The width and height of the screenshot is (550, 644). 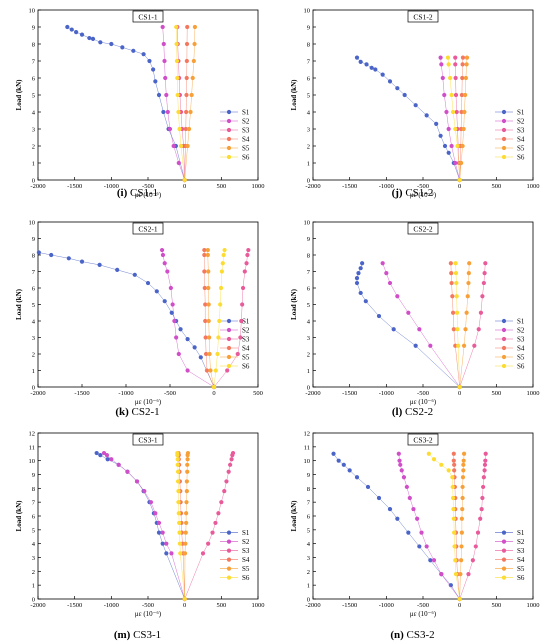 I want to click on legend-label: S3, so click(x=246, y=340).